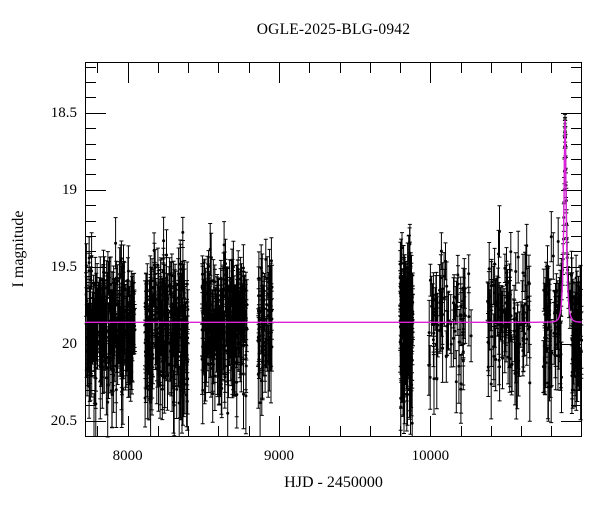 This screenshot has height=512, width=600. What do you see at coordinates (63, 112) in the screenshot?
I see `y-tick-label: 18.5` at bounding box center [63, 112].